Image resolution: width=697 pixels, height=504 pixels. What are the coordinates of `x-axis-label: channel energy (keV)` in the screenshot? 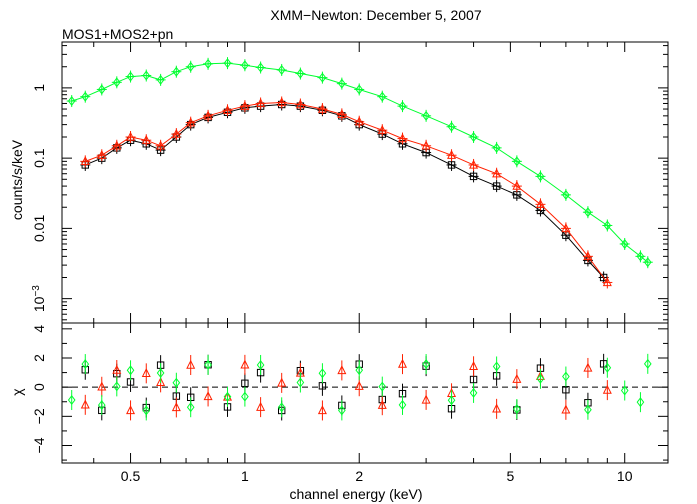 It's located at (355, 494).